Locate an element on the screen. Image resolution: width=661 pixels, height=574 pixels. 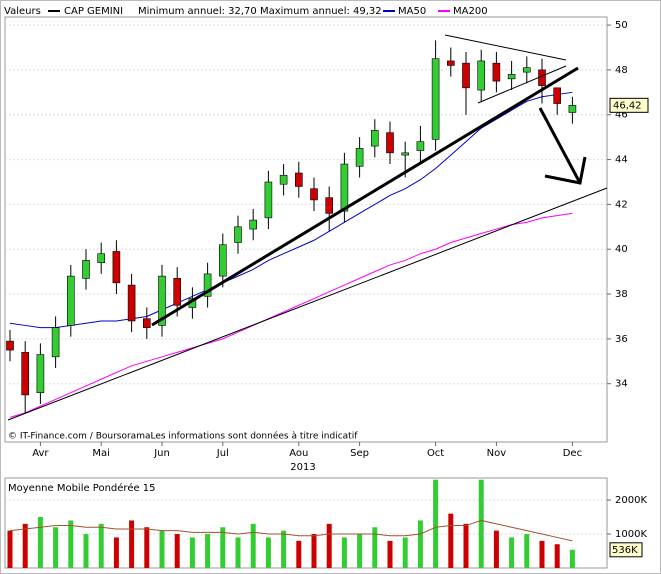
arrow-head is located at coordinates (565, 170).